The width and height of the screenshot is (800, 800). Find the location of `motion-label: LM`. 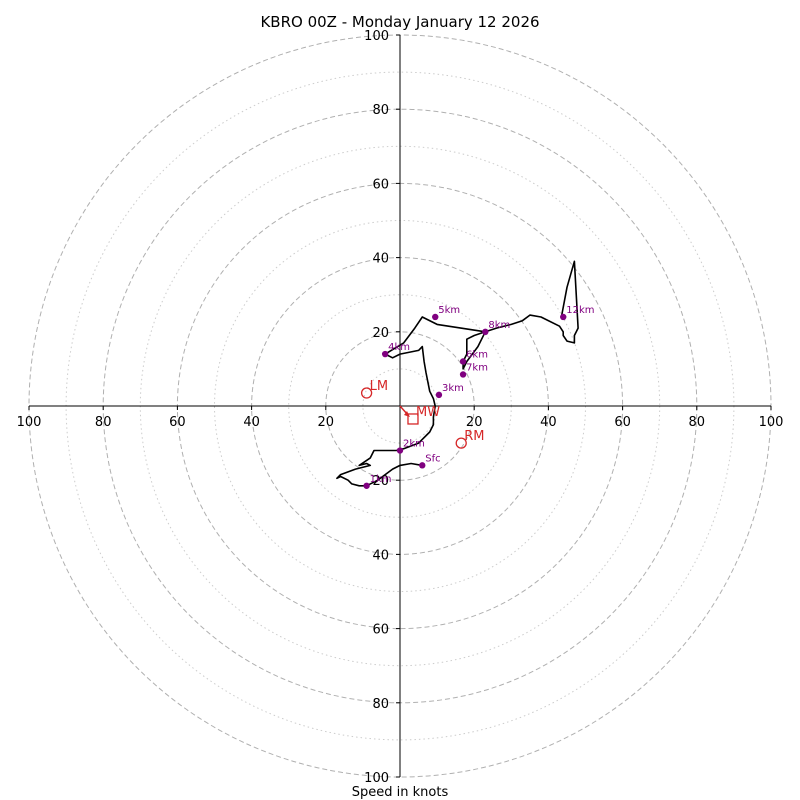

motion-label: LM is located at coordinates (379, 386).